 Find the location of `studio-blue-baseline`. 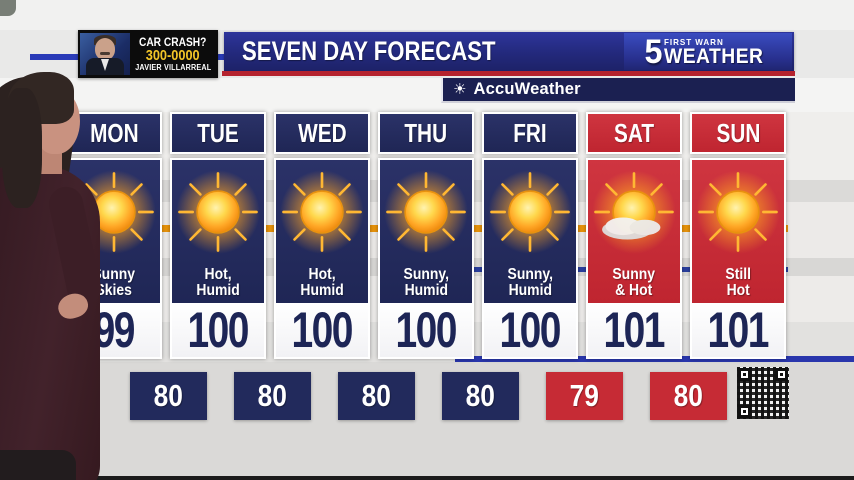

studio-blue-baseline is located at coordinates (654, 359).